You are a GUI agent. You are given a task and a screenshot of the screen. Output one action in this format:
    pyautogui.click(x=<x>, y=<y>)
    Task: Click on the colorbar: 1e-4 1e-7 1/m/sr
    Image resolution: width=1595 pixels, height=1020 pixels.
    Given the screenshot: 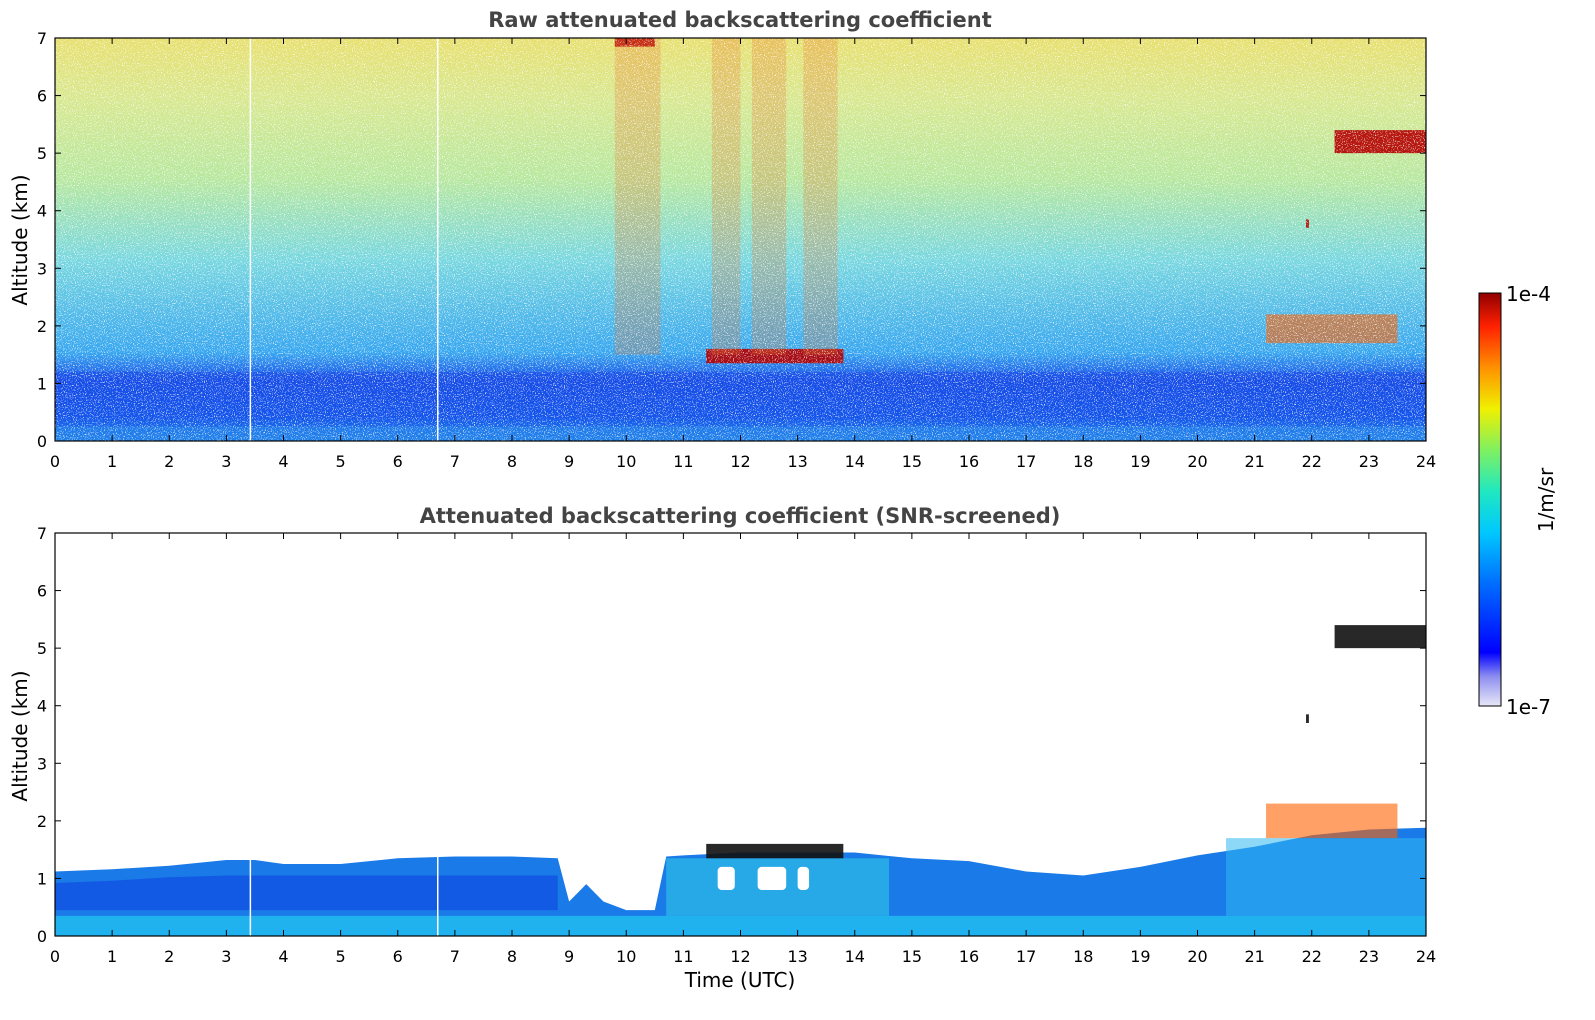 What is the action you would take?
    pyautogui.click(x=1518, y=500)
    